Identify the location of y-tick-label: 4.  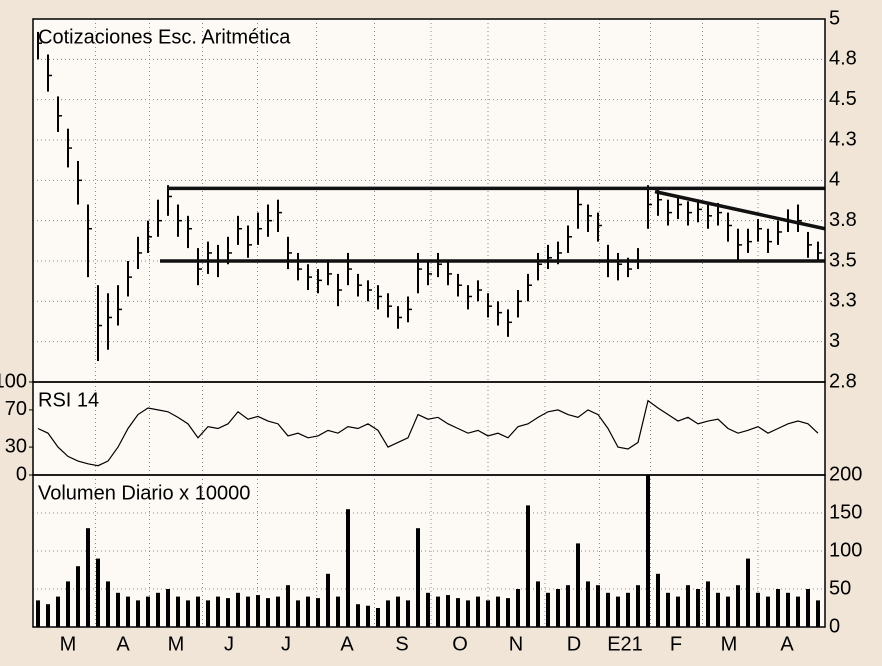
(834, 180).